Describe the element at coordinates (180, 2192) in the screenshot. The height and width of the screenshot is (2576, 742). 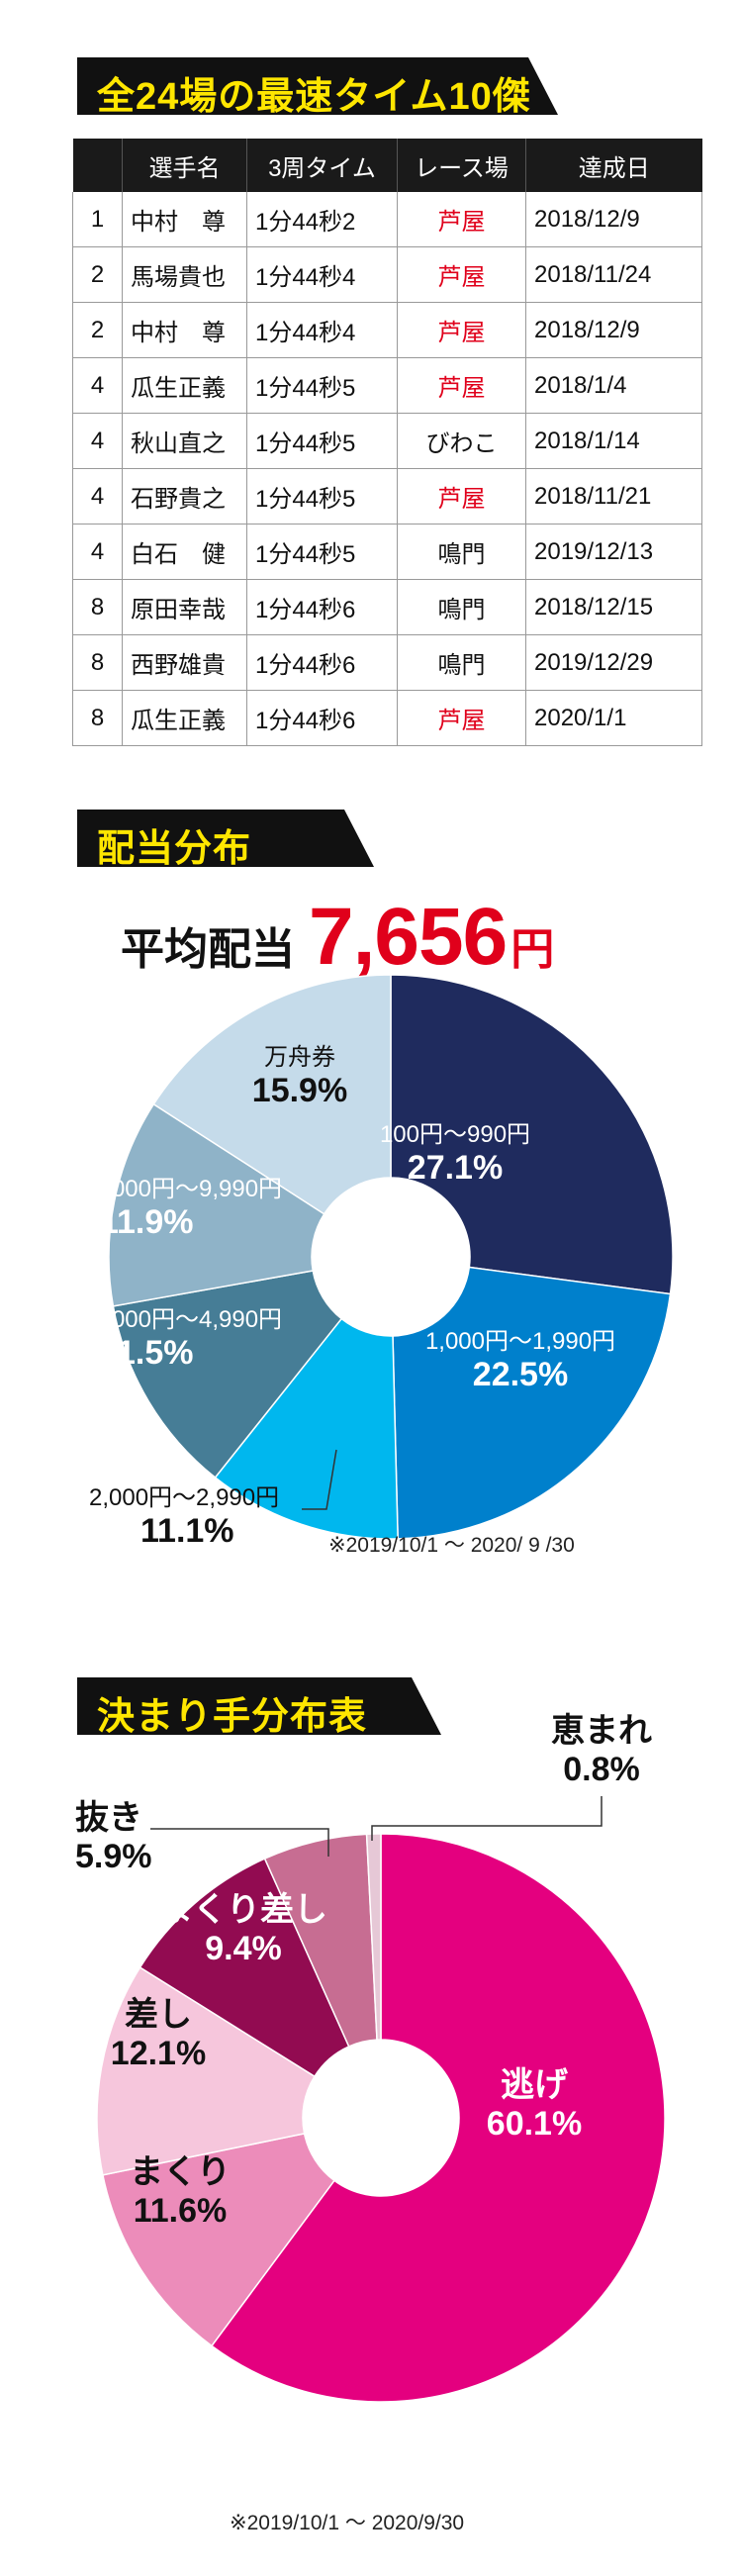
I see `kimarite-label-1: まくり 11.6%` at that location.